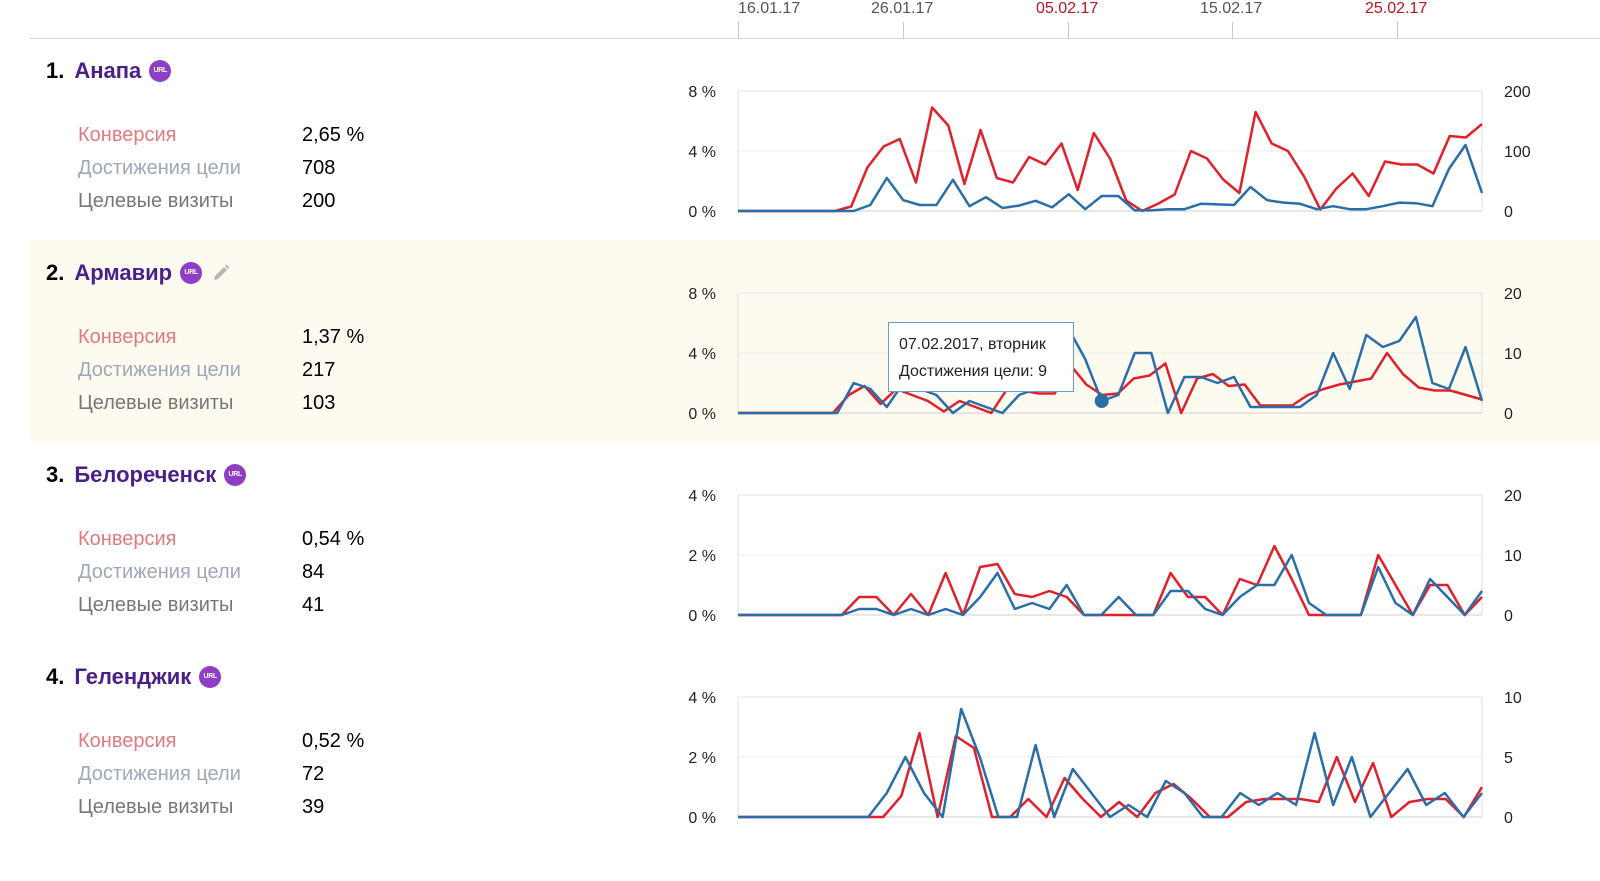 The image size is (1600, 881). Describe the element at coordinates (313, 774) in the screenshot. I see `goals-value: 72` at that location.